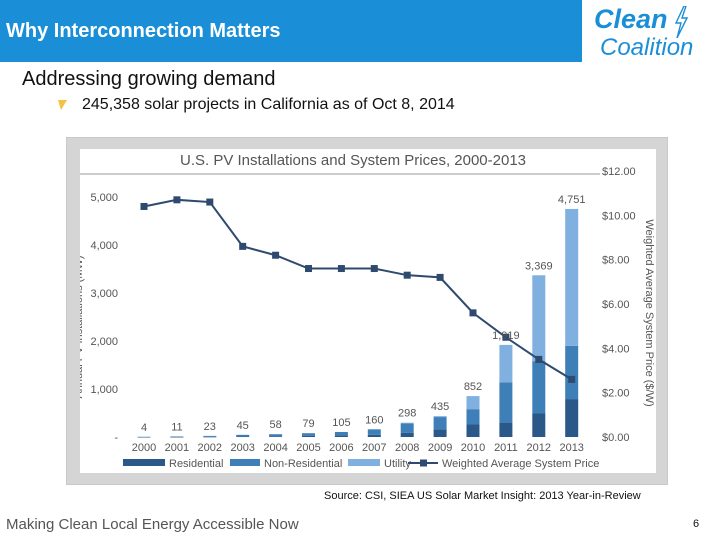  Describe the element at coordinates (308, 448) in the screenshot. I see `x-tick-label: 2005` at that location.